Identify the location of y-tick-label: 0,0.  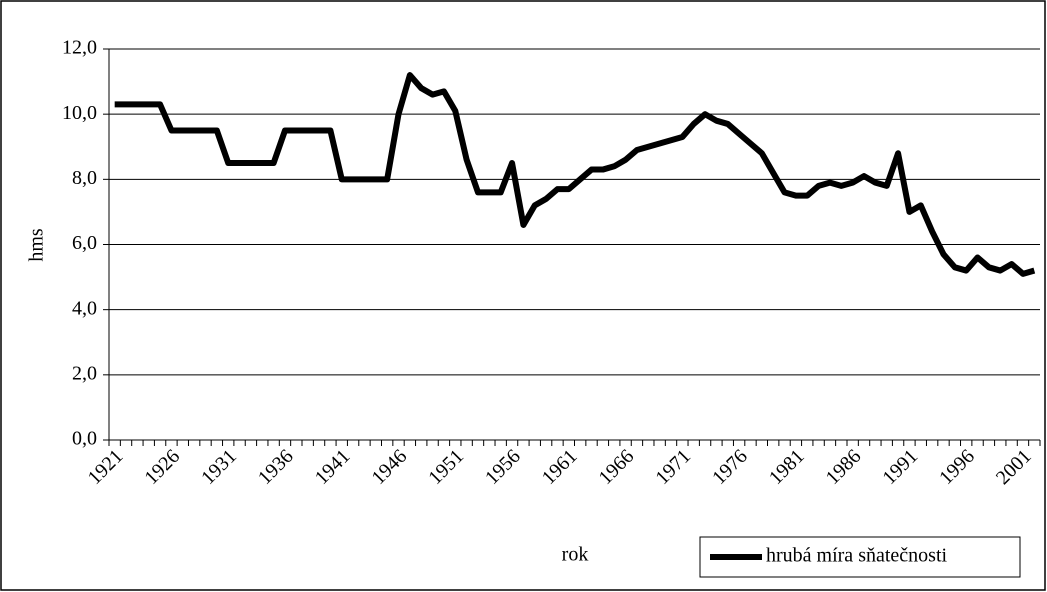
(84, 439).